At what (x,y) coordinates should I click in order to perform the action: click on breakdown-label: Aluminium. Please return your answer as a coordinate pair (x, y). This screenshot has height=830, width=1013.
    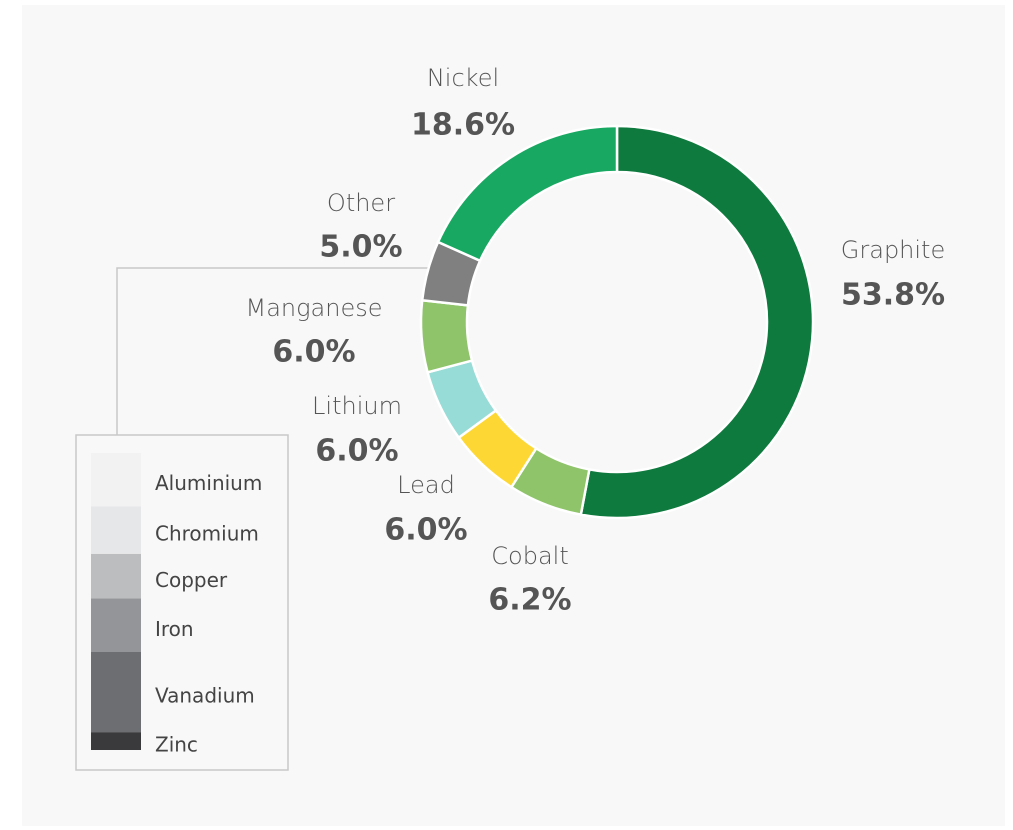
    Looking at the image, I should click on (208, 483).